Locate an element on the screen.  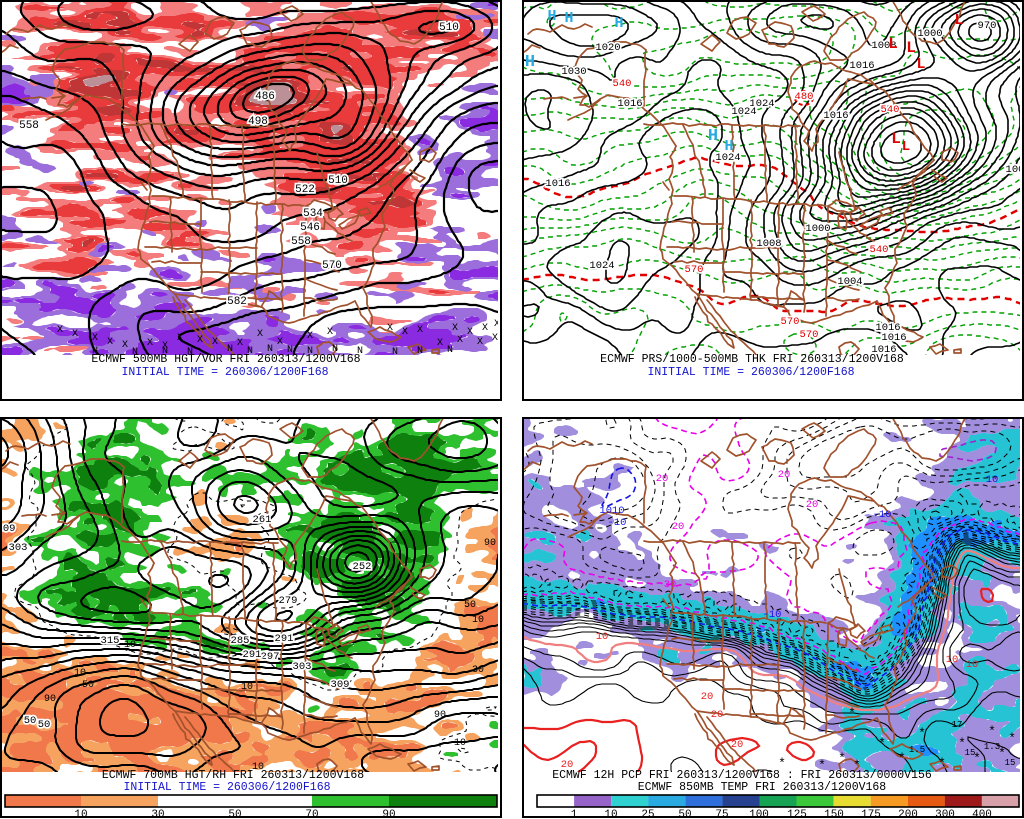
svg-text: 1030 is located at coordinates (573, 72).